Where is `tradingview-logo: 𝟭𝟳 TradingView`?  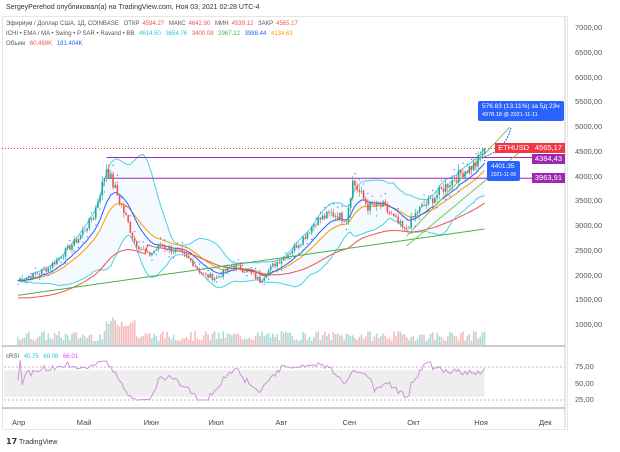 tradingview-logo: 𝟭𝟳 TradingView is located at coordinates (32, 441).